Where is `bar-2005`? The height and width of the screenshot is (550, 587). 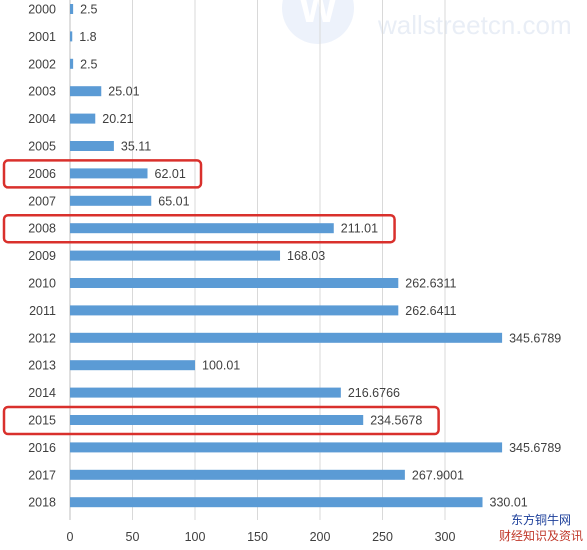 bar-2005 is located at coordinates (92, 146).